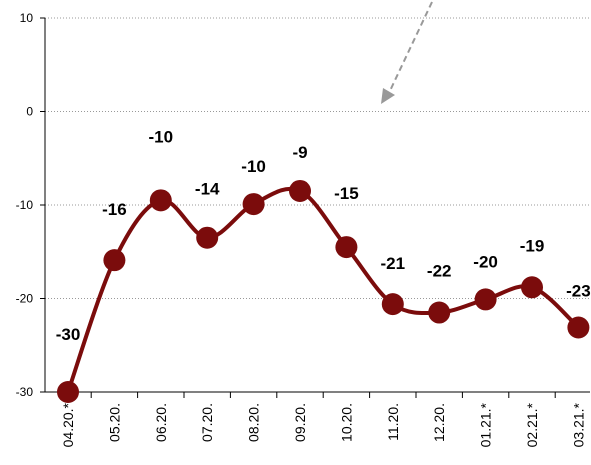 The width and height of the screenshot is (591, 465). Describe the element at coordinates (532, 245) in the screenshot. I see `data-label: -19` at that location.